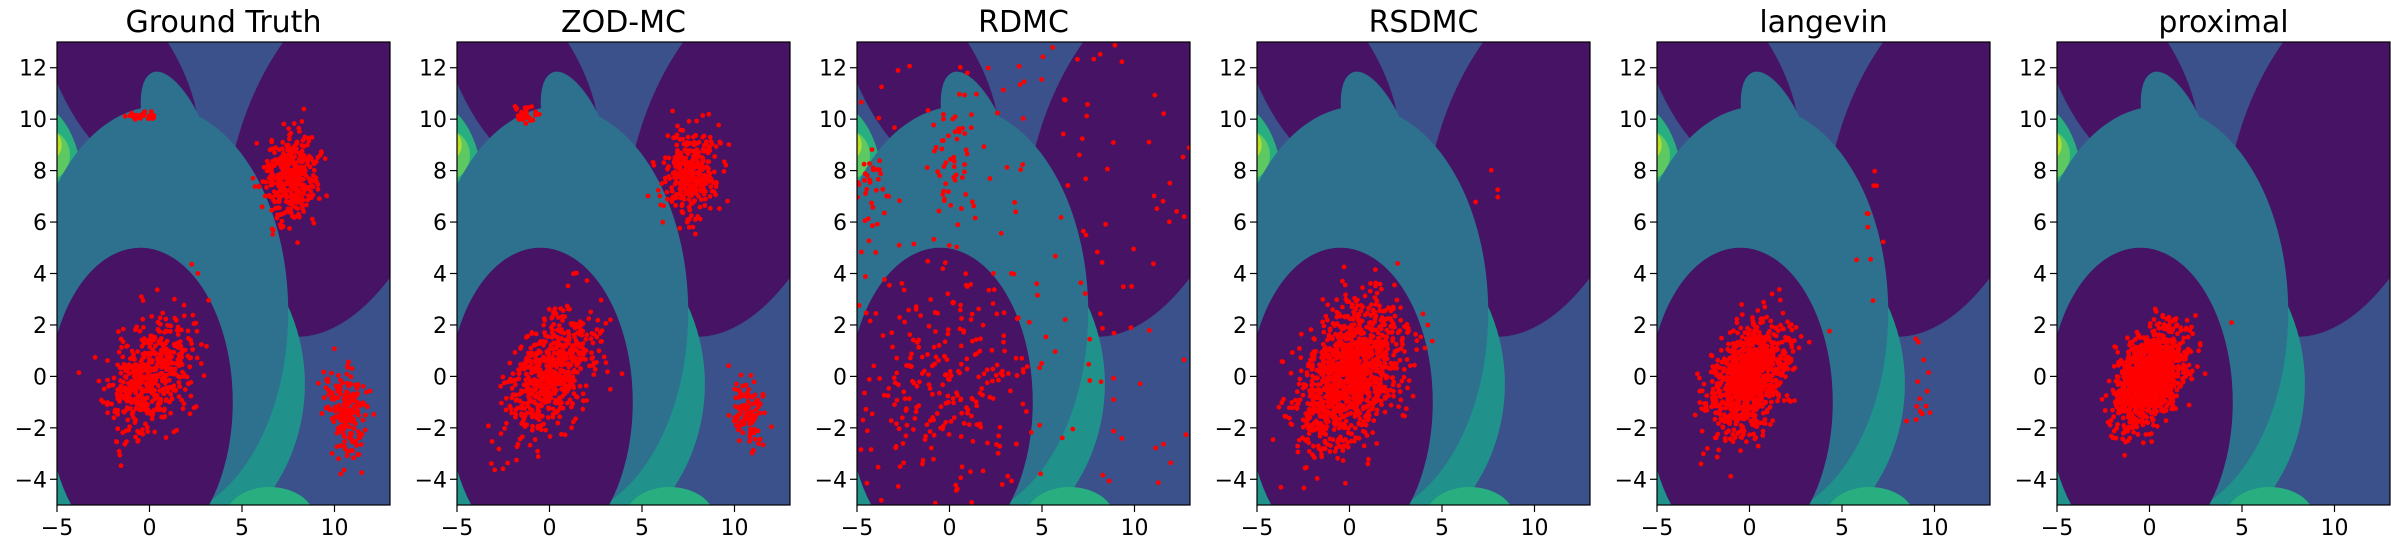 The width and height of the screenshot is (2391, 547). I want to click on y-tick-label: 2, so click(40, 326).